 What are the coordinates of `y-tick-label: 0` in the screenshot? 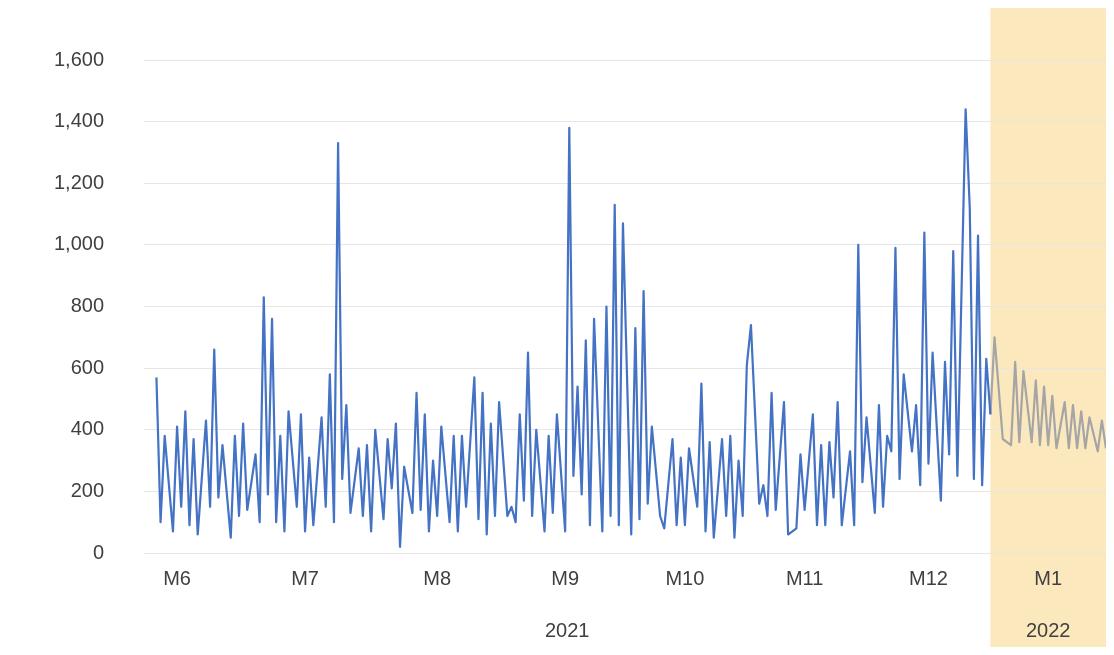 It's located at (98, 551).